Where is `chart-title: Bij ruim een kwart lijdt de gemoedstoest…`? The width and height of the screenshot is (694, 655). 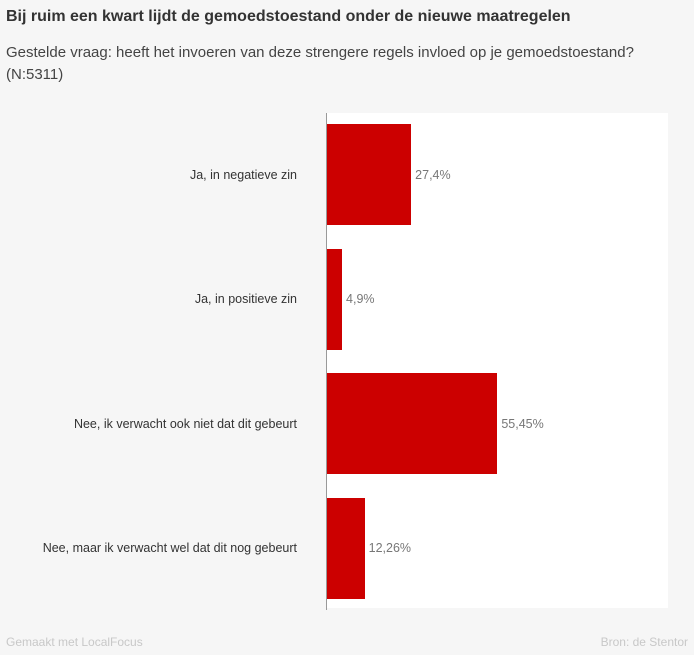
chart-title: Bij ruim een kwart lijdt de gemoedstoest… is located at coordinates (288, 16).